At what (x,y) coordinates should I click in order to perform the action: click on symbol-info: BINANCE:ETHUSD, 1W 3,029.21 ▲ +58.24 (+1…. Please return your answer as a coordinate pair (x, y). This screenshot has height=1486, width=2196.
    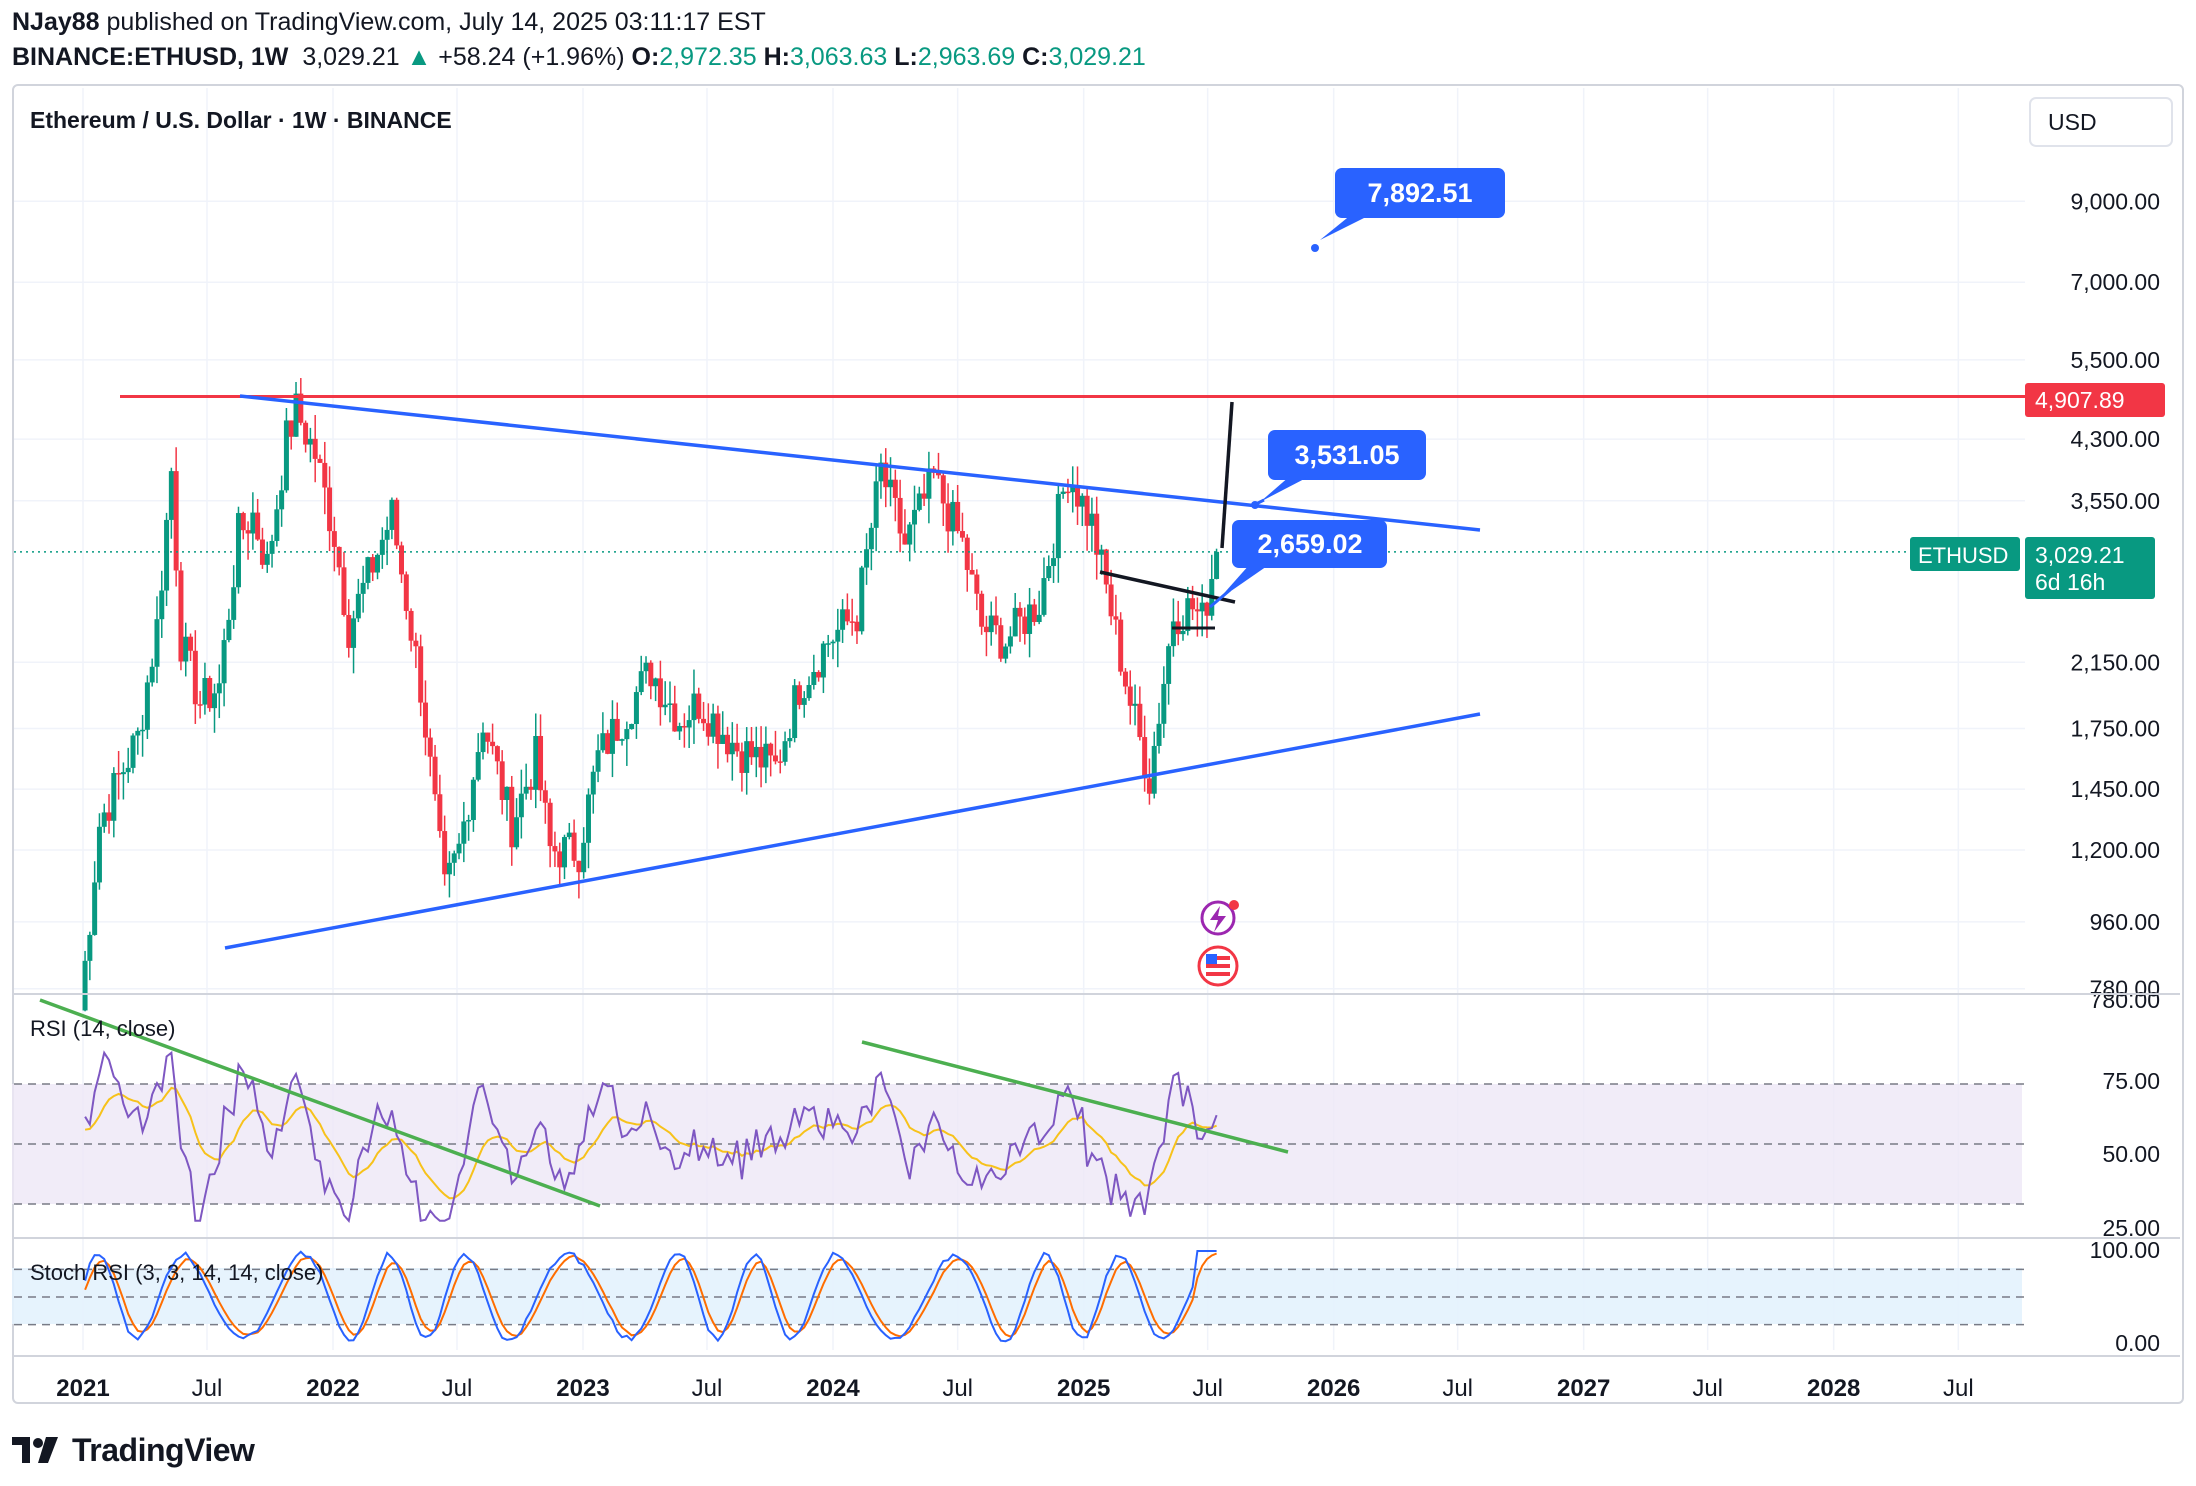
    Looking at the image, I should click on (579, 57).